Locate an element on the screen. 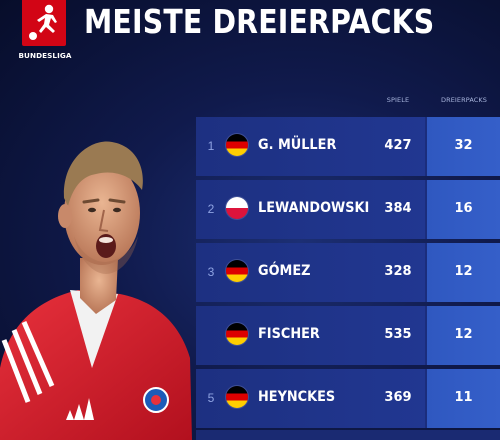 This screenshot has width=500, height=440. next-row-peek is located at coordinates (348, 435).